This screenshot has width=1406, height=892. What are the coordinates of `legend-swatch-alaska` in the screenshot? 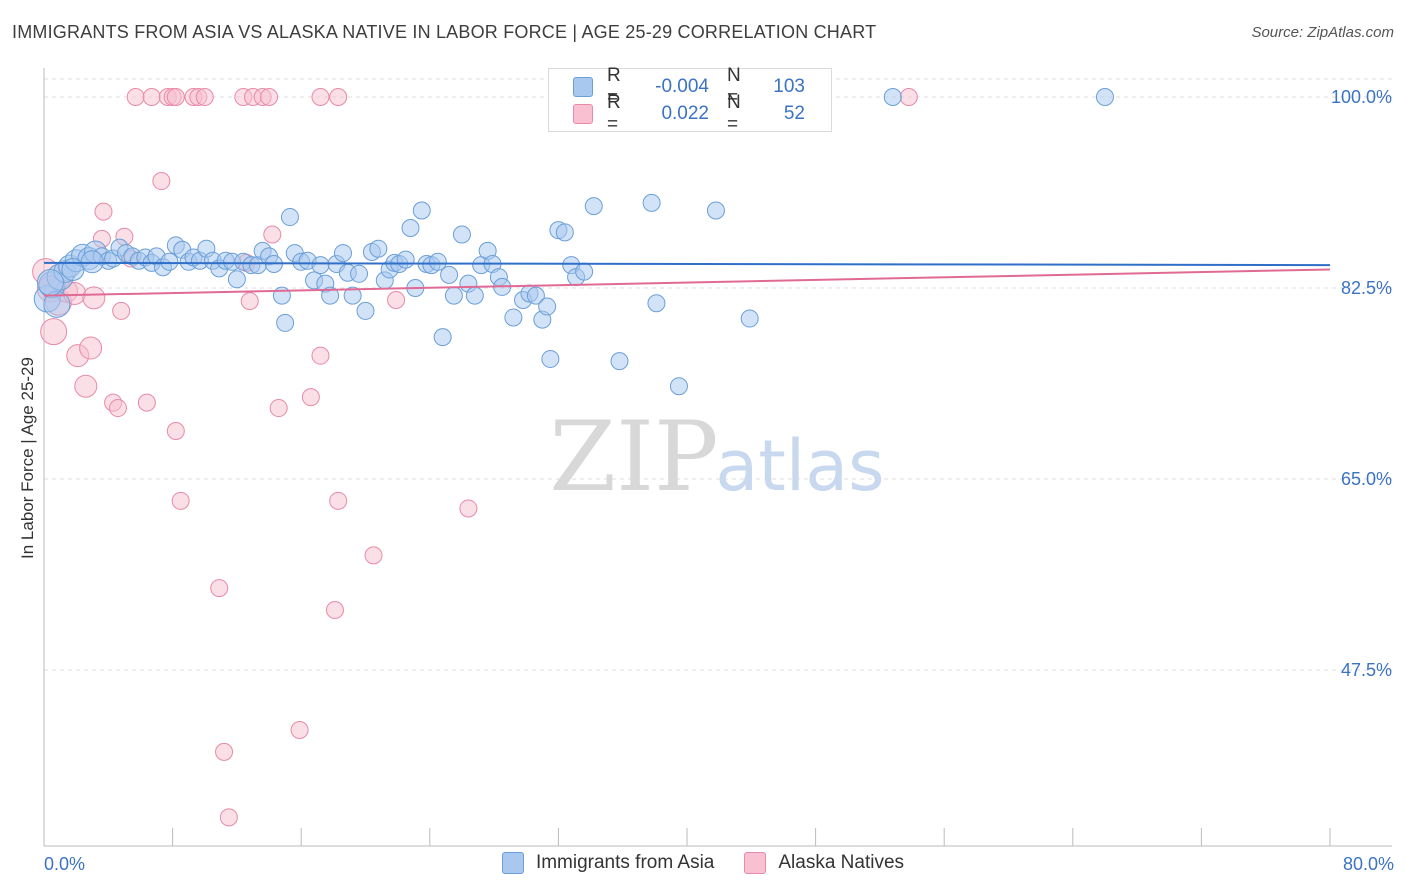 It's located at (755, 863).